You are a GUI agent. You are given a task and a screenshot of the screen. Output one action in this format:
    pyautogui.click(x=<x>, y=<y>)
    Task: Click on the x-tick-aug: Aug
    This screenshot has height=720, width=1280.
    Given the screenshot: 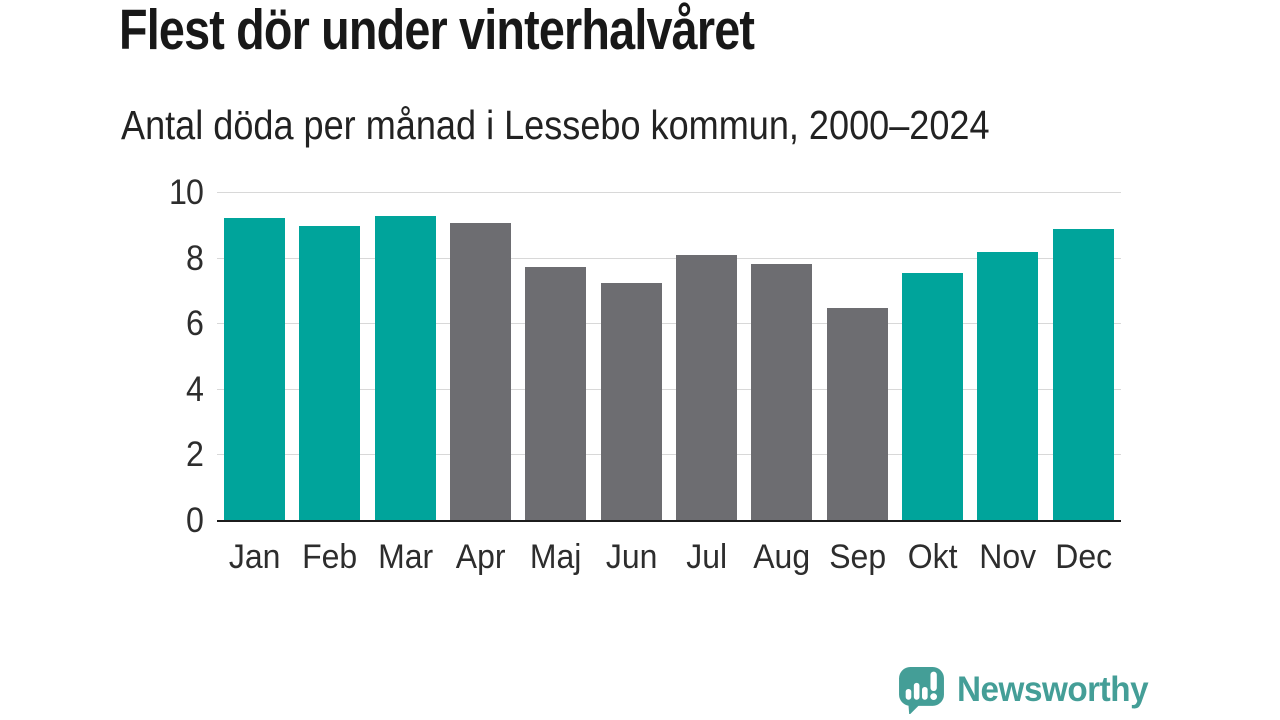 What is the action you would take?
    pyautogui.click(x=782, y=557)
    